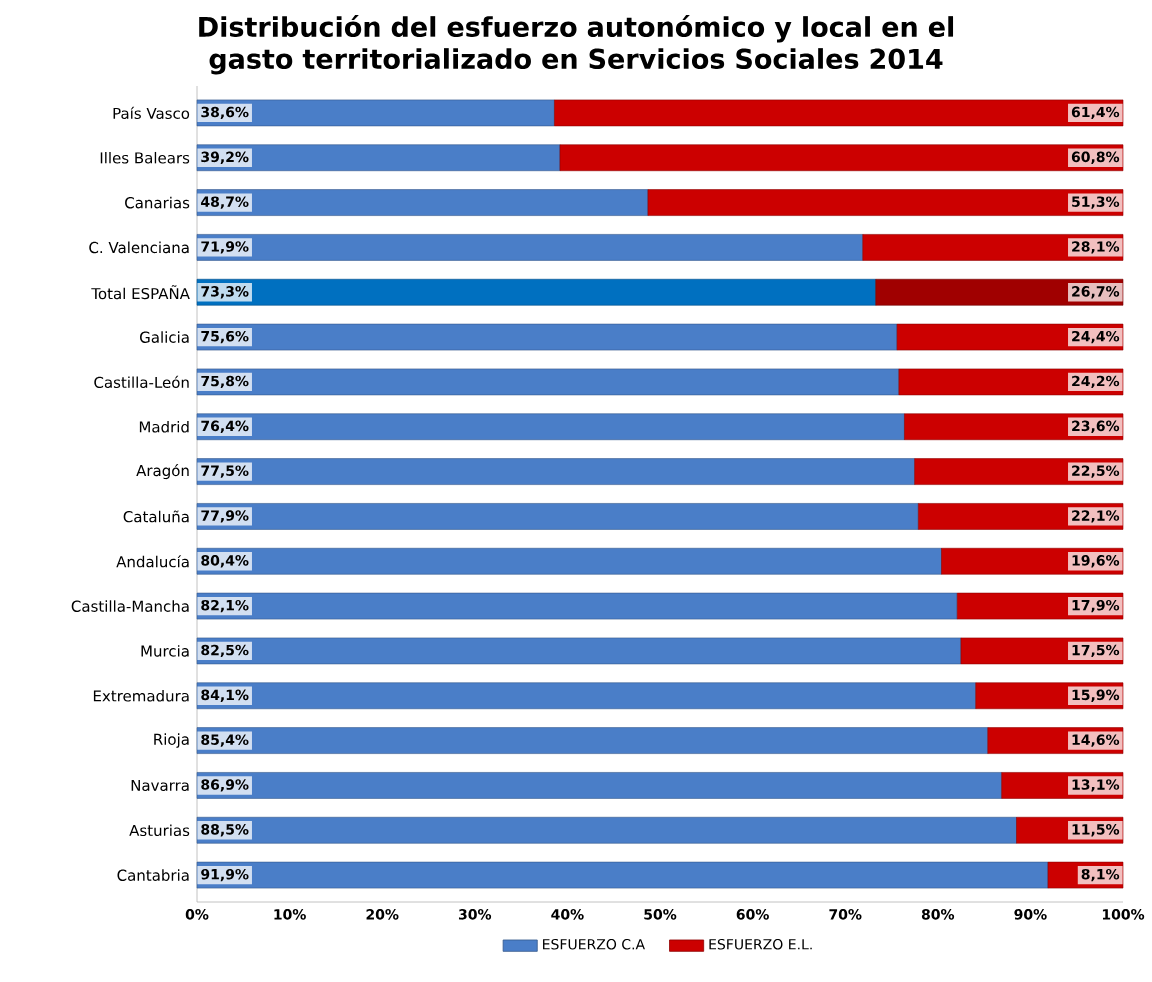  Describe the element at coordinates (938, 914) in the screenshot. I see `x-tick-label: 80%` at that location.